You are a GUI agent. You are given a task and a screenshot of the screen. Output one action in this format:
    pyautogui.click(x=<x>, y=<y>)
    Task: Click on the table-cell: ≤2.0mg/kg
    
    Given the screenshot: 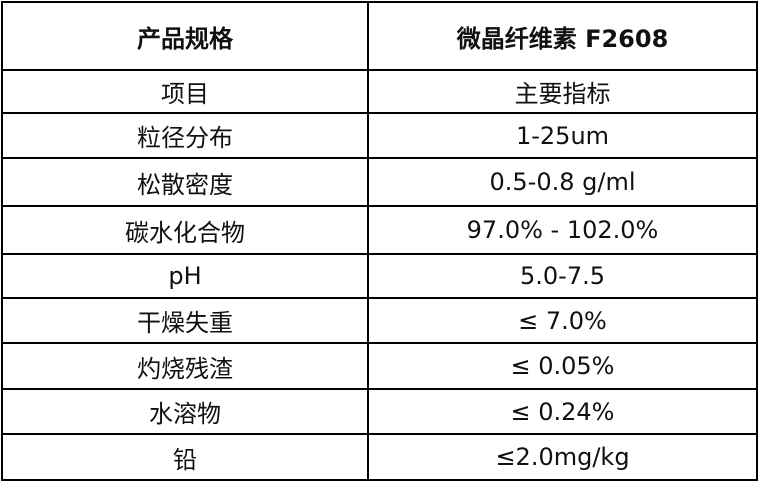 What is the action you would take?
    pyautogui.click(x=562, y=457)
    